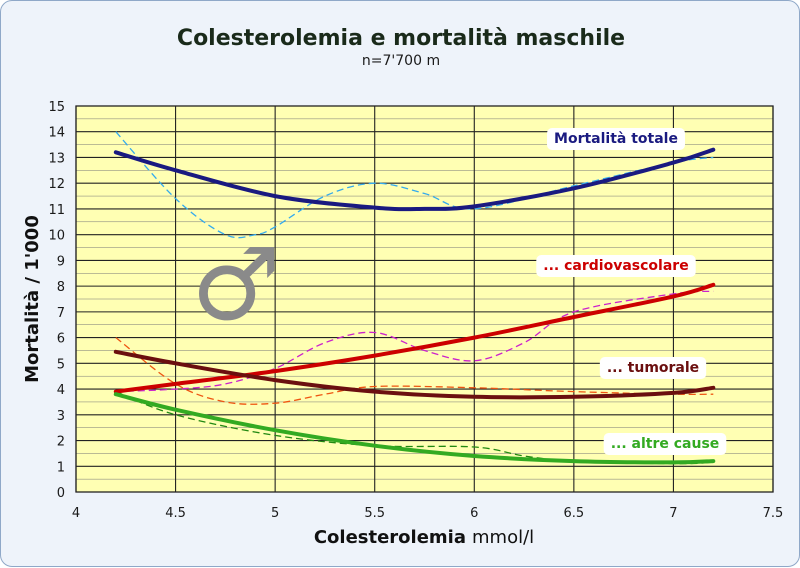 The height and width of the screenshot is (568, 800). I want to click on y-tick-label: 9, so click(61, 261).